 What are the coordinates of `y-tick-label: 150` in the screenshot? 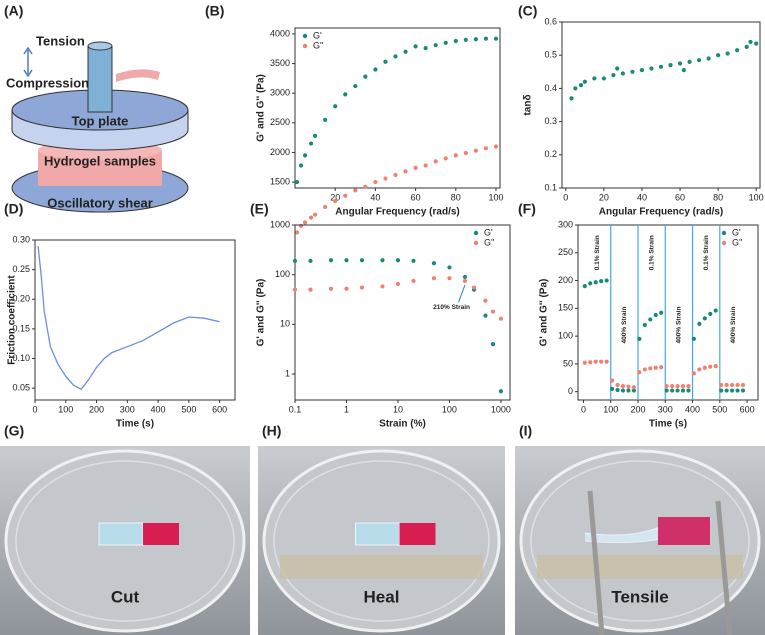 It's located at (565, 308).